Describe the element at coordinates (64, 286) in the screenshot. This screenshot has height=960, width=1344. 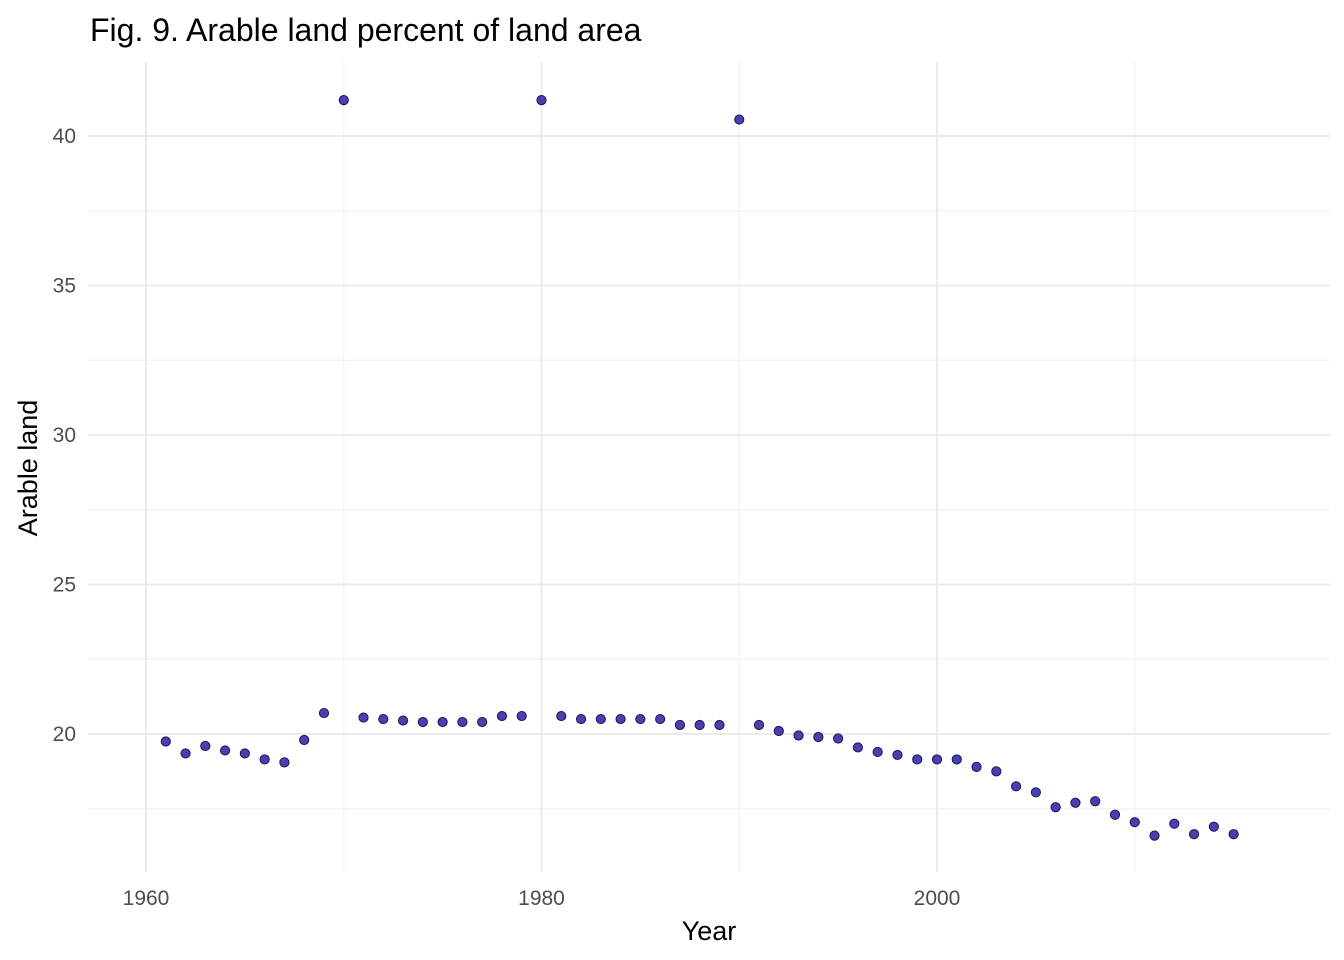
I see `y-tick-label: 35` at that location.